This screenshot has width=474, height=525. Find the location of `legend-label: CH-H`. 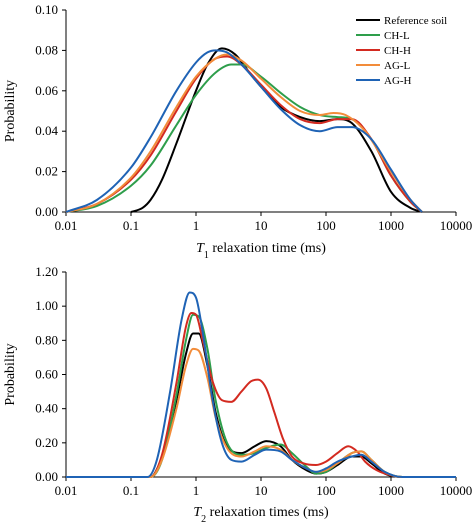

legend-label: CH-H is located at coordinates (397, 51).